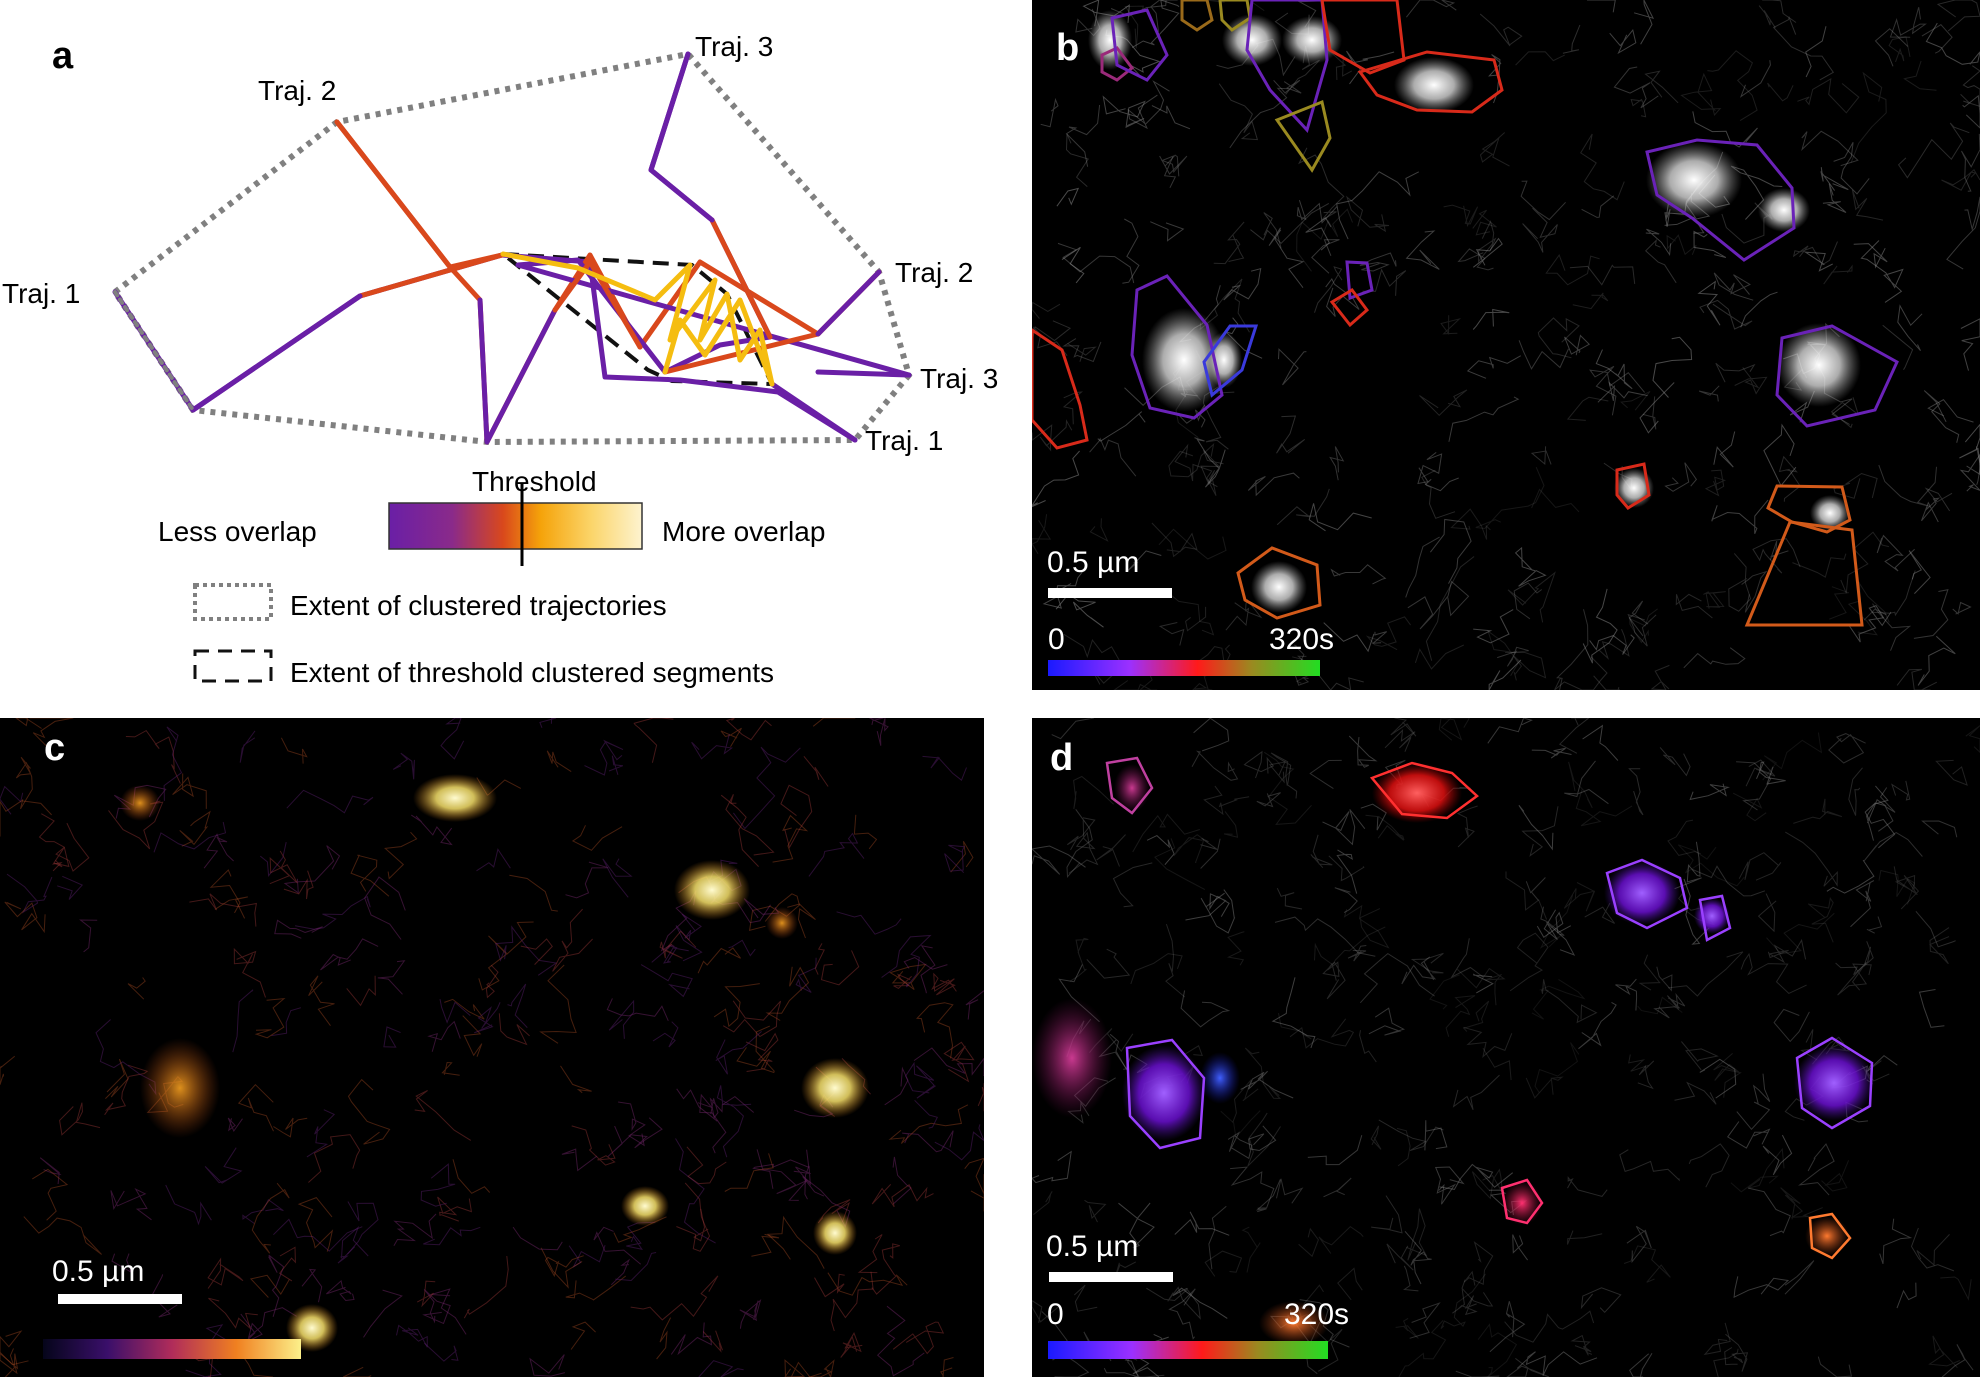  What do you see at coordinates (532, 672) in the screenshot?
I see `legend-threshold-label: Extent of threshold clustered segments` at bounding box center [532, 672].